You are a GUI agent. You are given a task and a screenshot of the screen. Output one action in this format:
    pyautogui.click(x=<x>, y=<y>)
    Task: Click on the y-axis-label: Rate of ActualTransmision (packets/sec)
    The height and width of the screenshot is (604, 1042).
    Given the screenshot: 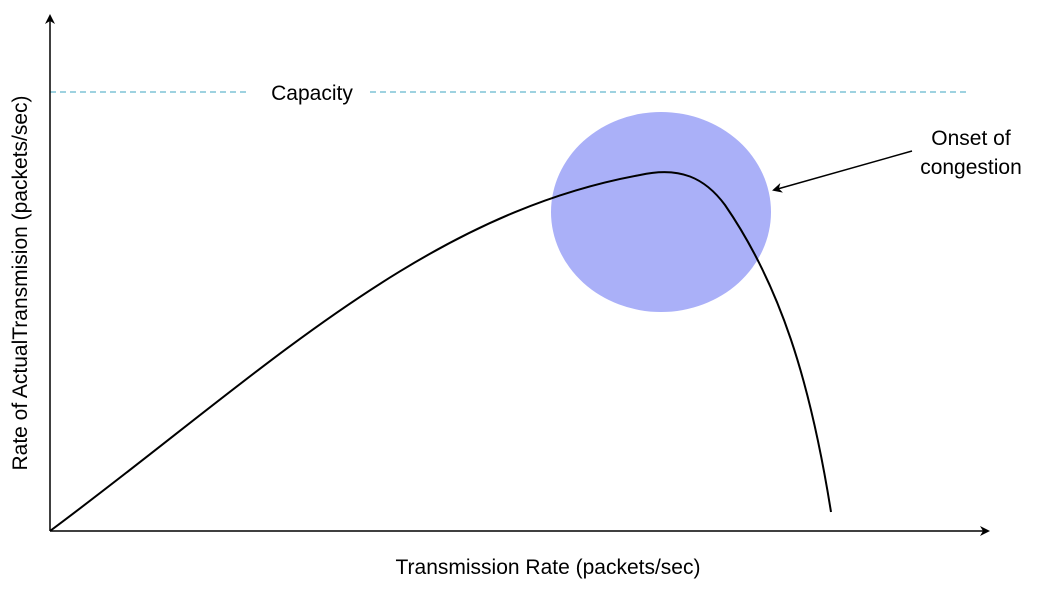 What is the action you would take?
    pyautogui.click(x=20, y=282)
    